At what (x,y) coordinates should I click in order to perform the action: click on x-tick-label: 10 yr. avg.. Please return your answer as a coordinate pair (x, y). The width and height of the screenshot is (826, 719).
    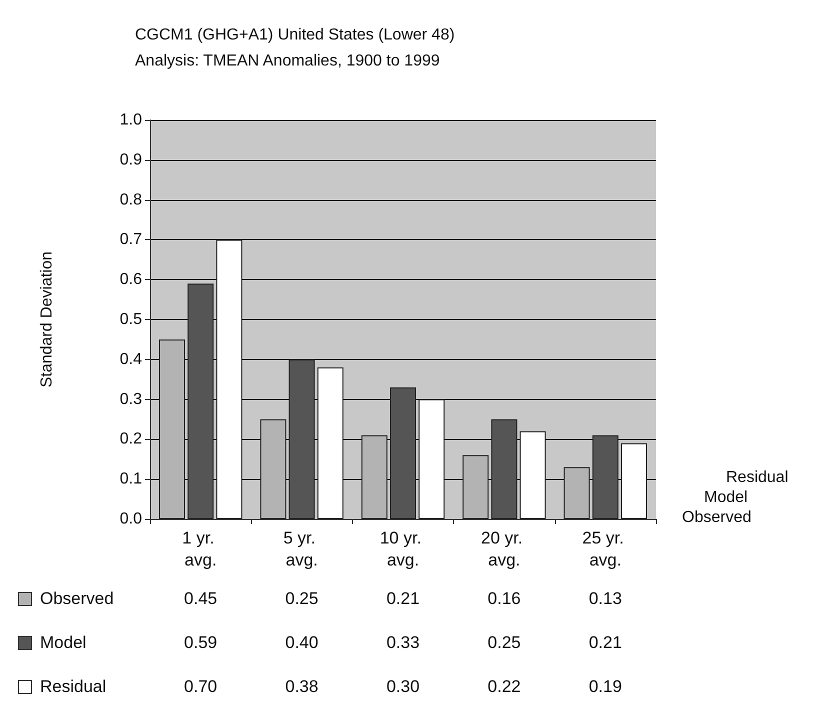
    Looking at the image, I should click on (403, 549).